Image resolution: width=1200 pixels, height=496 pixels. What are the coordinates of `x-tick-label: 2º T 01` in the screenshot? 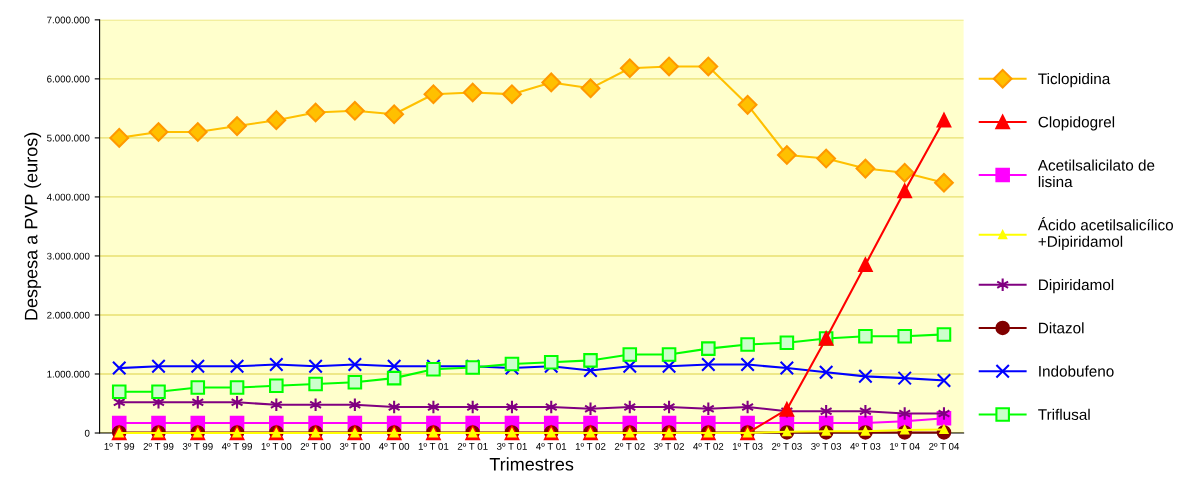 It's located at (472, 446).